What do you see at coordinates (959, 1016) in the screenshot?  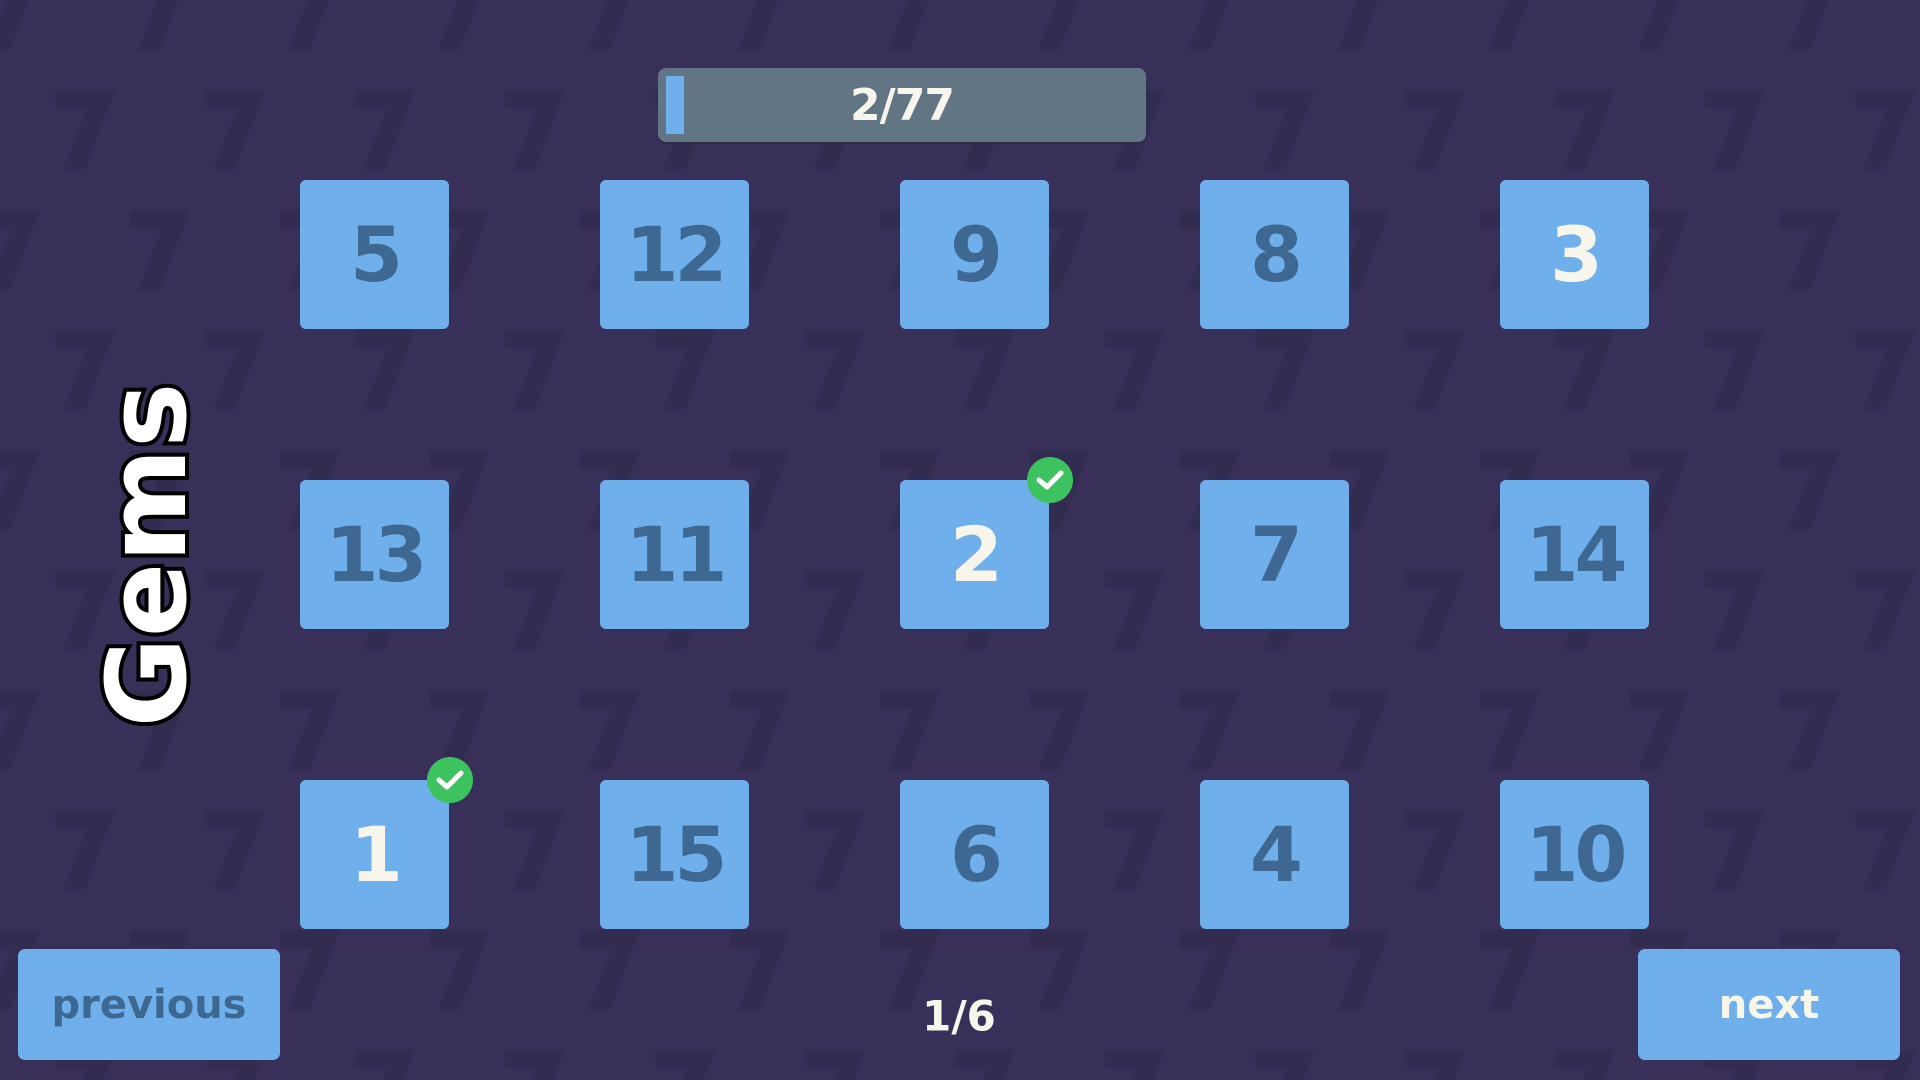 I see `page-indicator: 1/6` at bounding box center [959, 1016].